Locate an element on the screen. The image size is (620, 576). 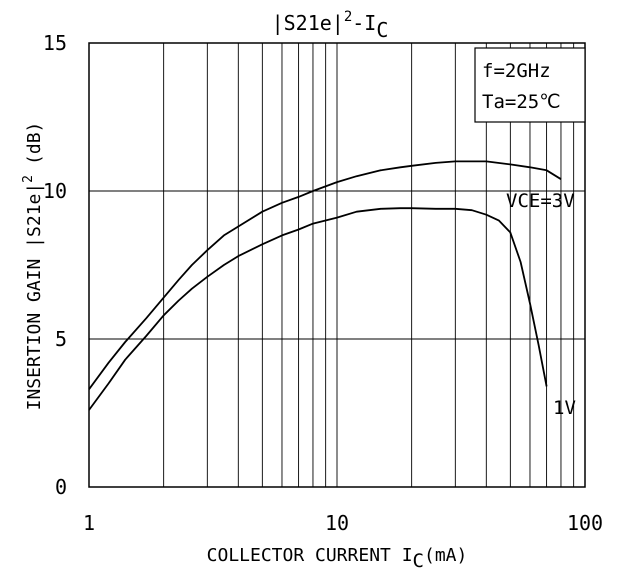
y-tick-label: 5 is located at coordinates (61, 339).